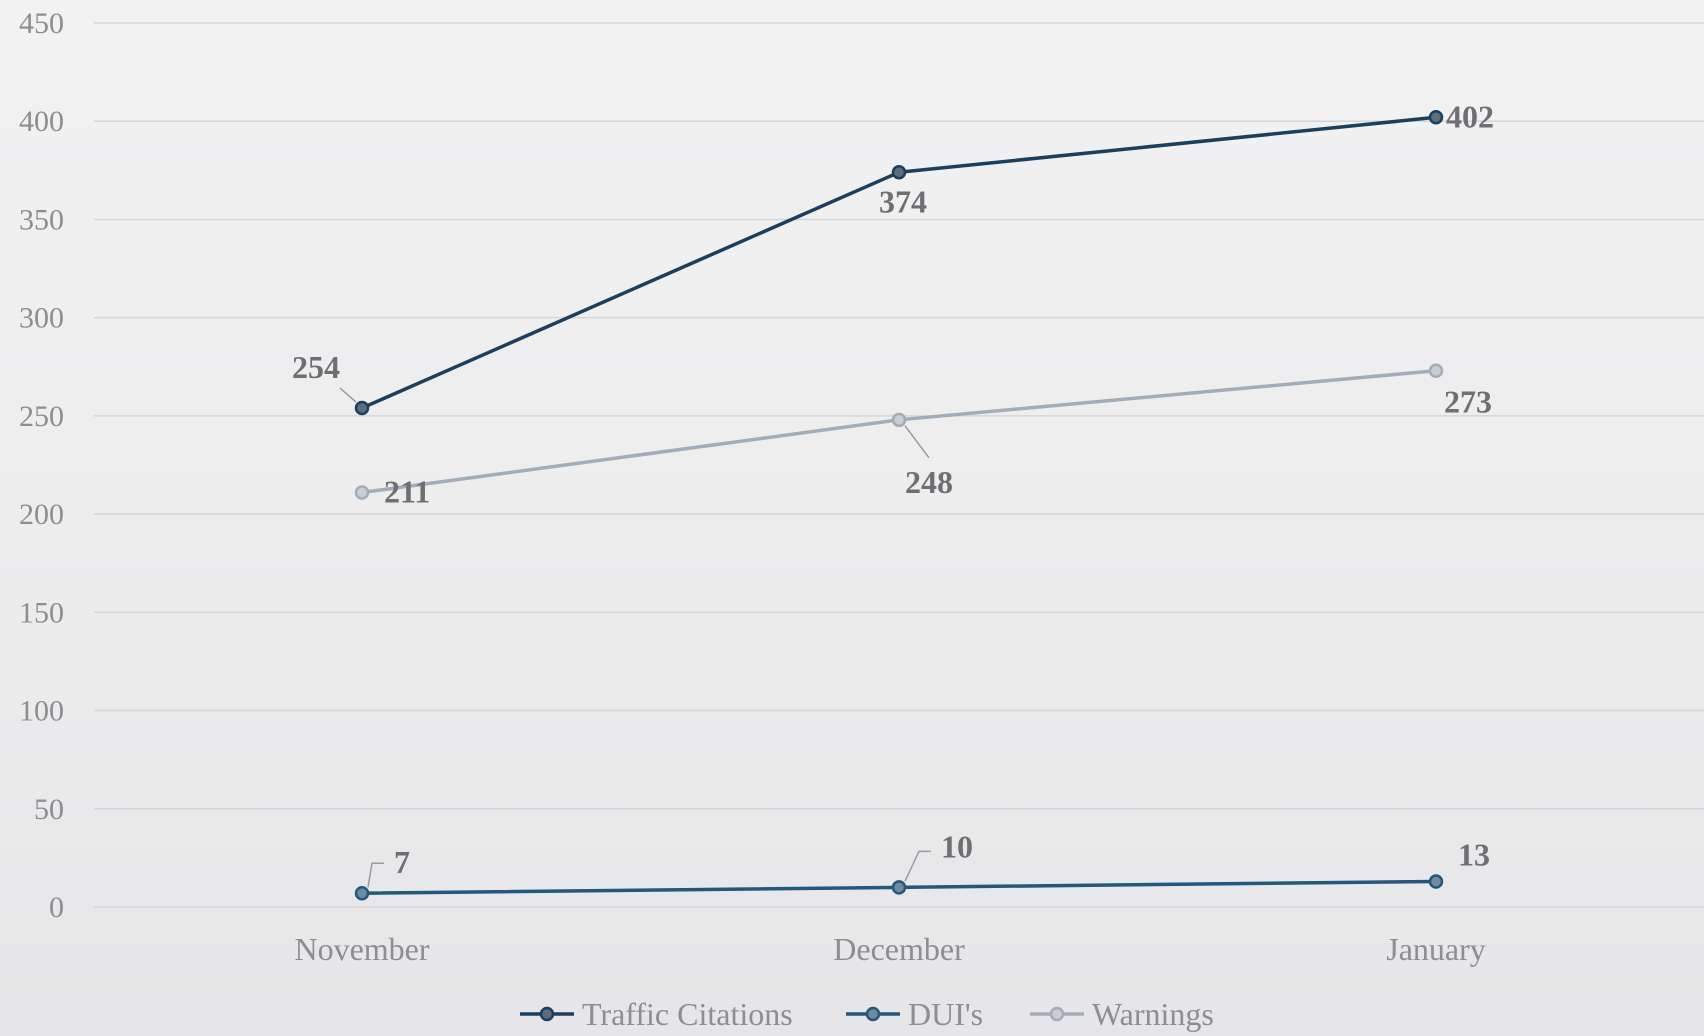 The image size is (1704, 1036). I want to click on data-label: 211, so click(407, 492).